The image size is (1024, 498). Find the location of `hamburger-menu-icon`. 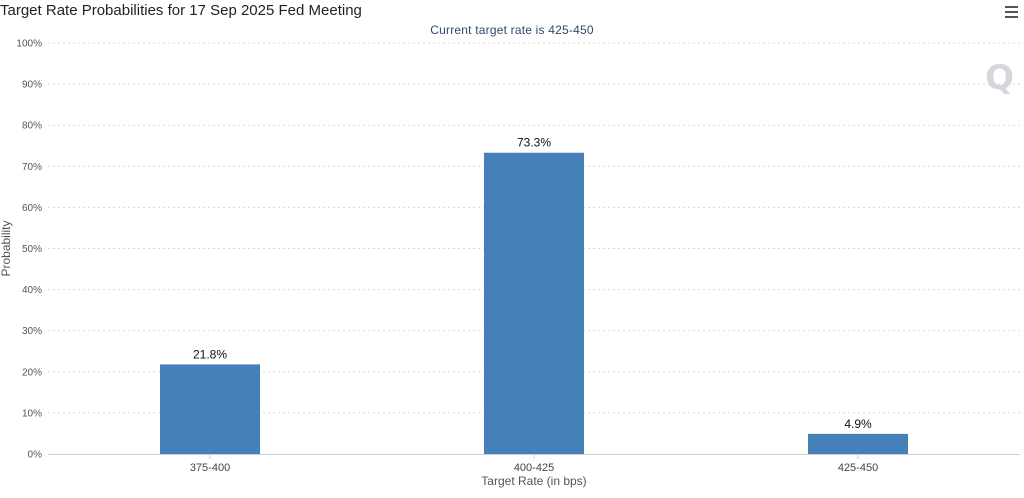

hamburger-menu-icon is located at coordinates (1011, 12).